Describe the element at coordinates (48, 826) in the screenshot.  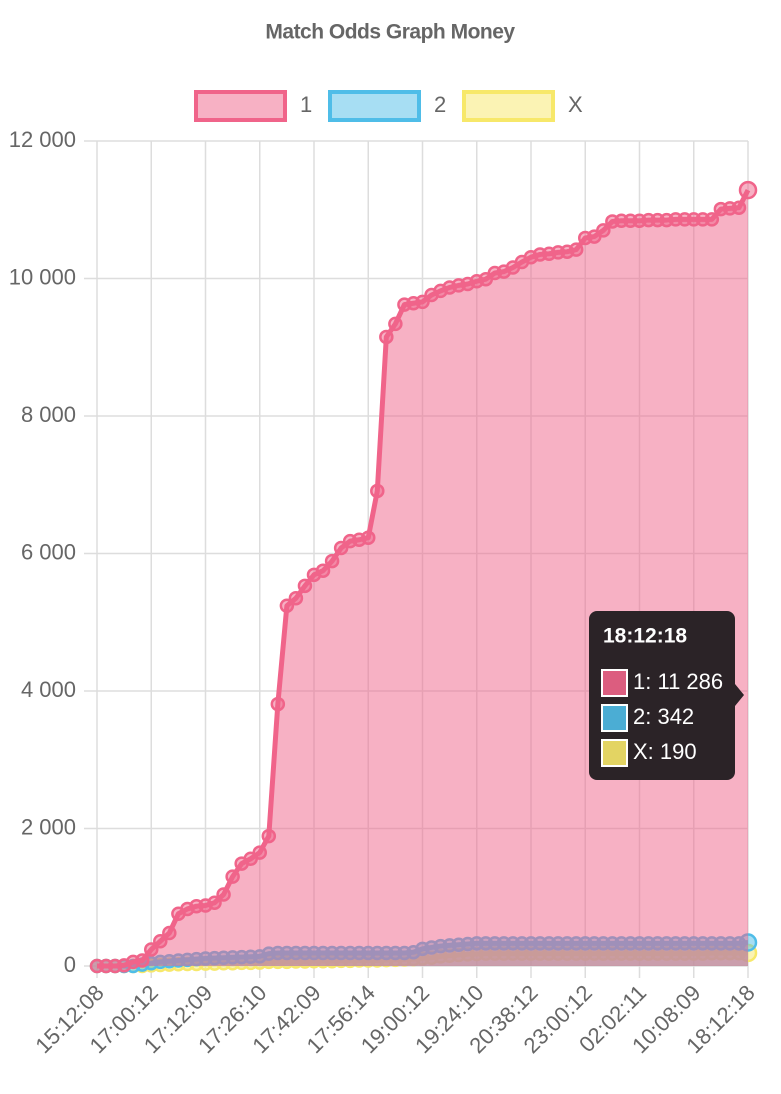
I see `y-tick-label: 2 000` at that location.